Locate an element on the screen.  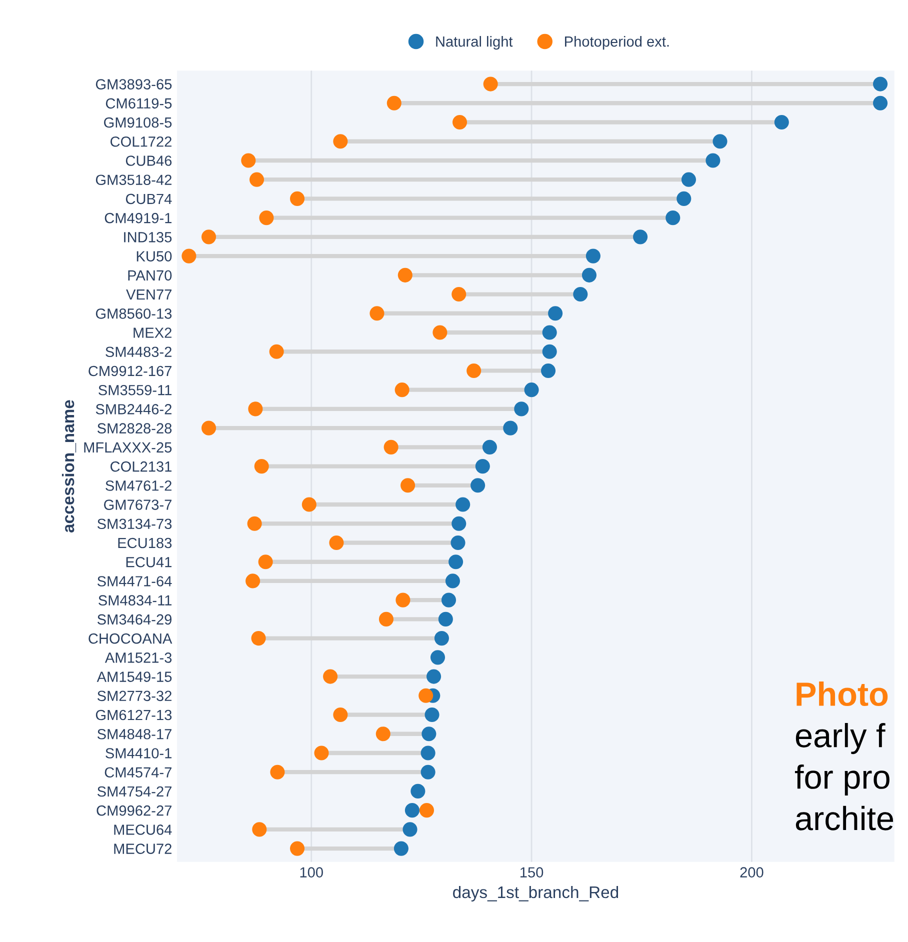
y-tick-label: AM1549-15 is located at coordinates (134, 677).